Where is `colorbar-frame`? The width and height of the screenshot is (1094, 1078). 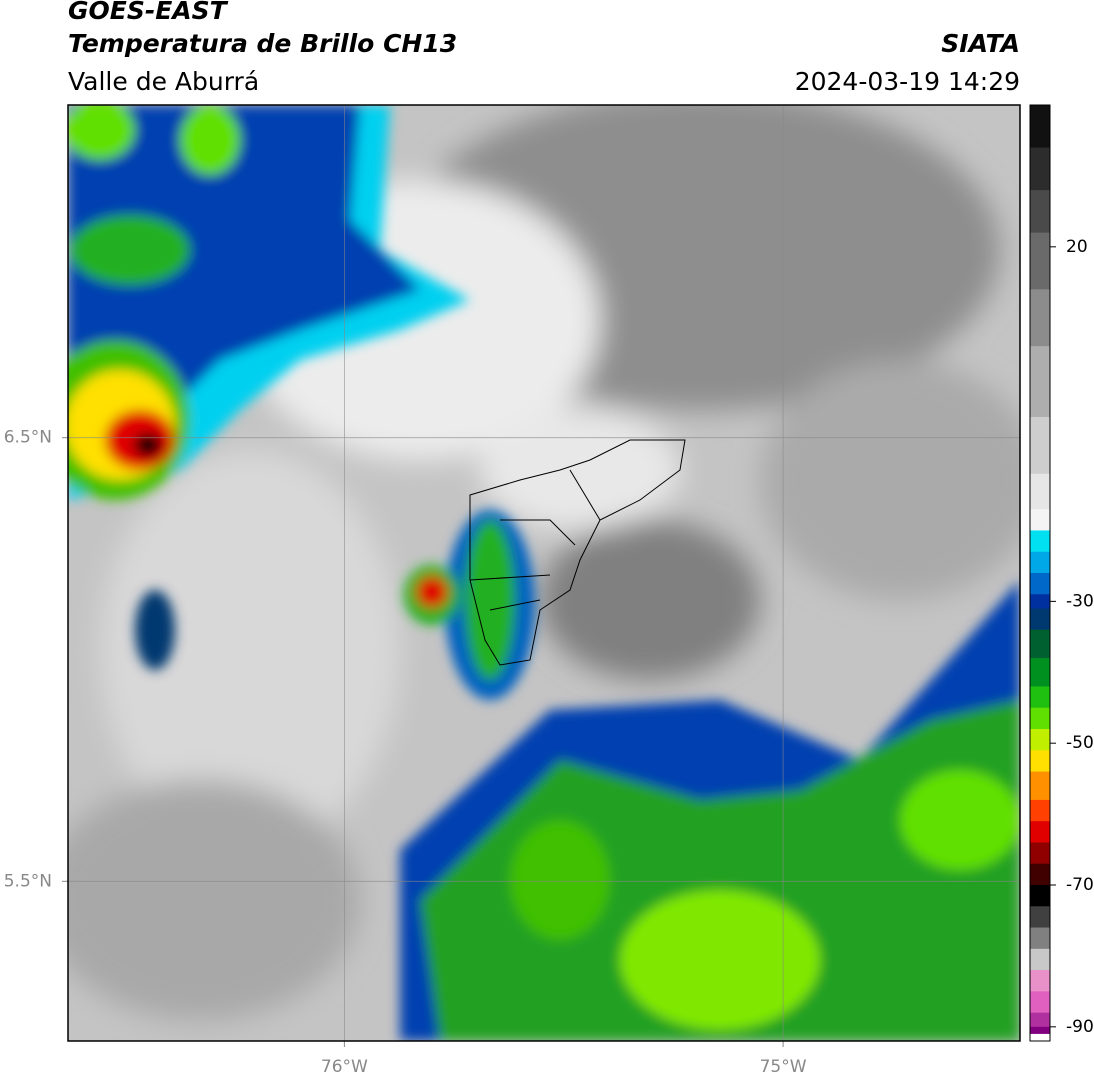
colorbar-frame is located at coordinates (1040, 573).